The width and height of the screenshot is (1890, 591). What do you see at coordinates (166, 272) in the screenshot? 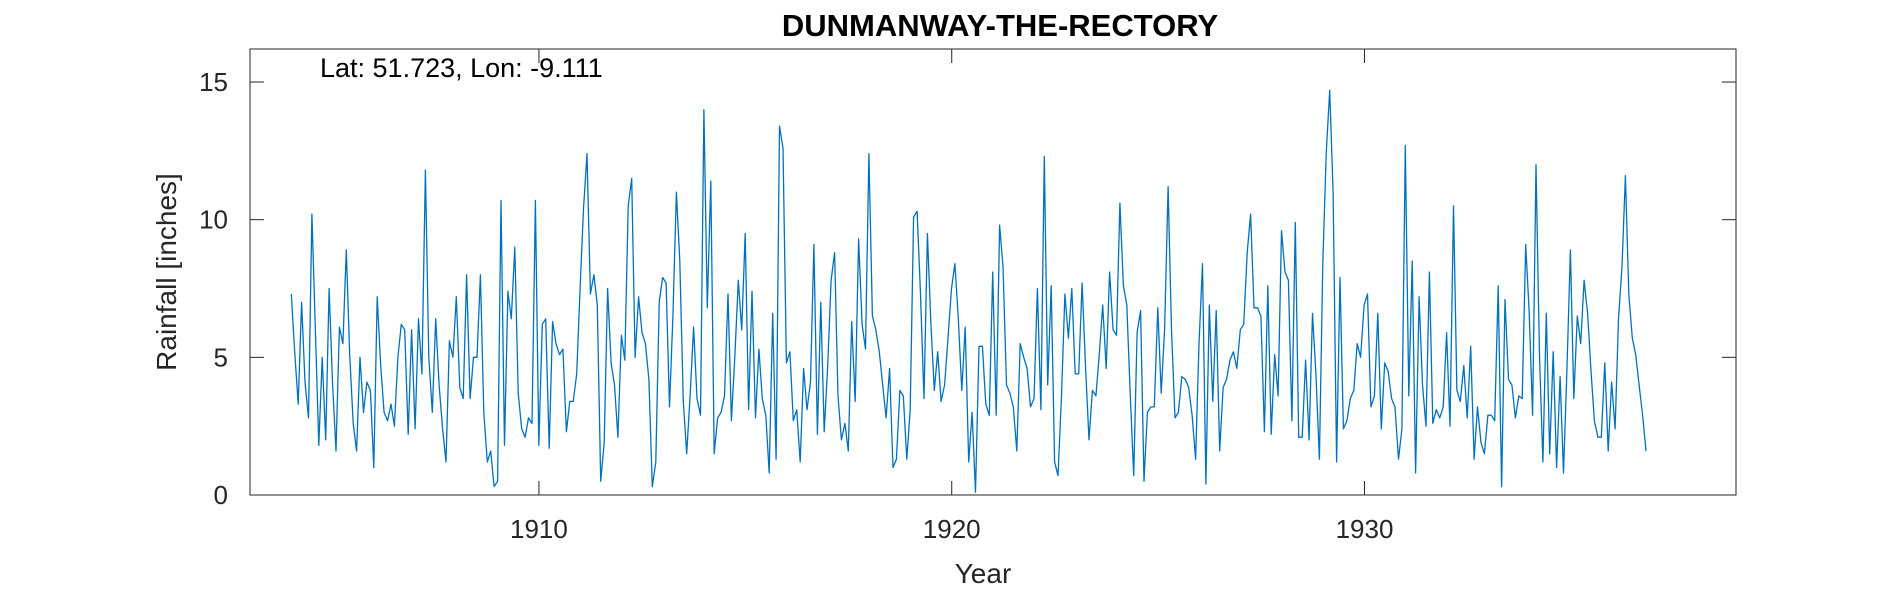
I see `y-axis-label: Rainfall [inches]` at bounding box center [166, 272].